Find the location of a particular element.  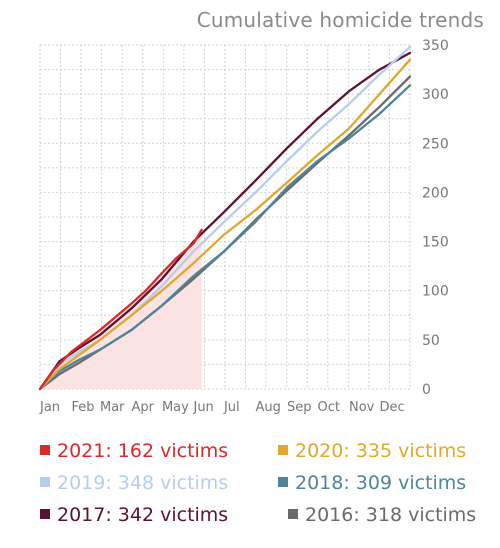

legend-item-2019: 2019: 348 victims is located at coordinates (134, 483).